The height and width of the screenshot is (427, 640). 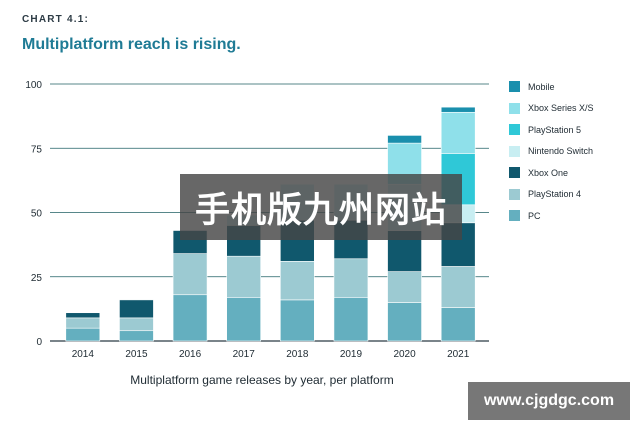 I want to click on chart-title: Multiplatform reach is rising., so click(x=131, y=44).